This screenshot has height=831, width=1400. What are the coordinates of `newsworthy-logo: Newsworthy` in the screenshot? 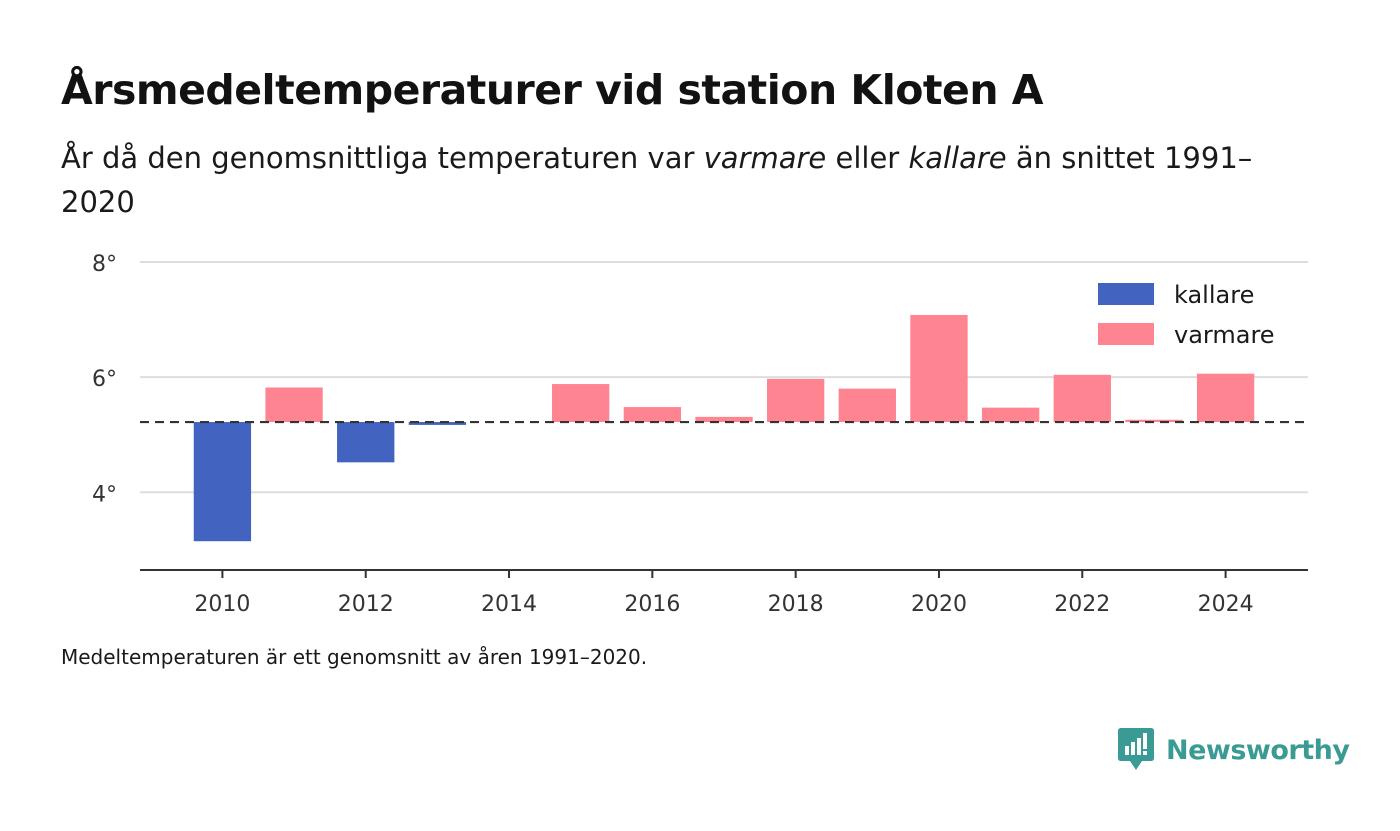 It's located at (1234, 750).